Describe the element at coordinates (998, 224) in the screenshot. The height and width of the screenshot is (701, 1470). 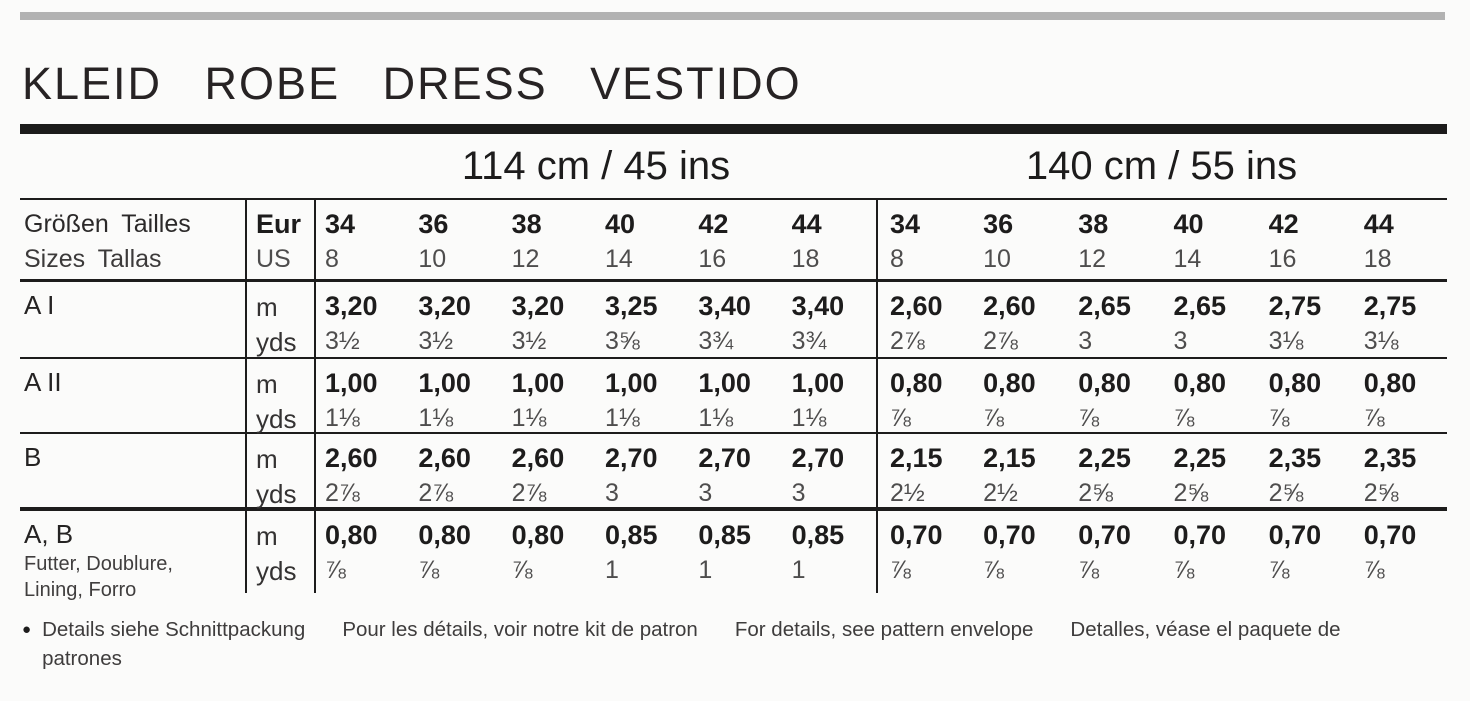
I see `eur-size: 36` at that location.